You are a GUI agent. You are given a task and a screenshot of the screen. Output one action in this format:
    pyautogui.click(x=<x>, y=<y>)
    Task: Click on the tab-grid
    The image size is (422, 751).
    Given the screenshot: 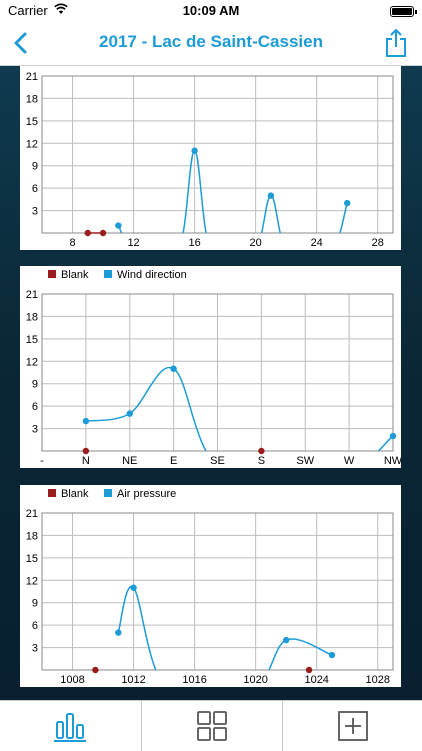 What is the action you would take?
    pyautogui.click(x=211, y=726)
    